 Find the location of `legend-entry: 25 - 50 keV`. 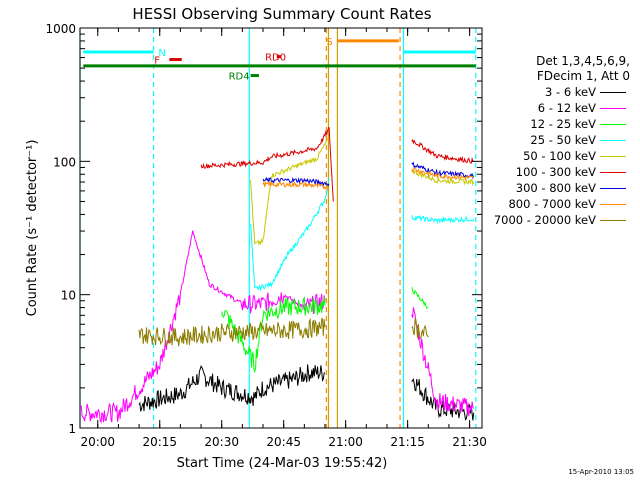

legend-entry: 25 - 50 keV is located at coordinates (555, 140).